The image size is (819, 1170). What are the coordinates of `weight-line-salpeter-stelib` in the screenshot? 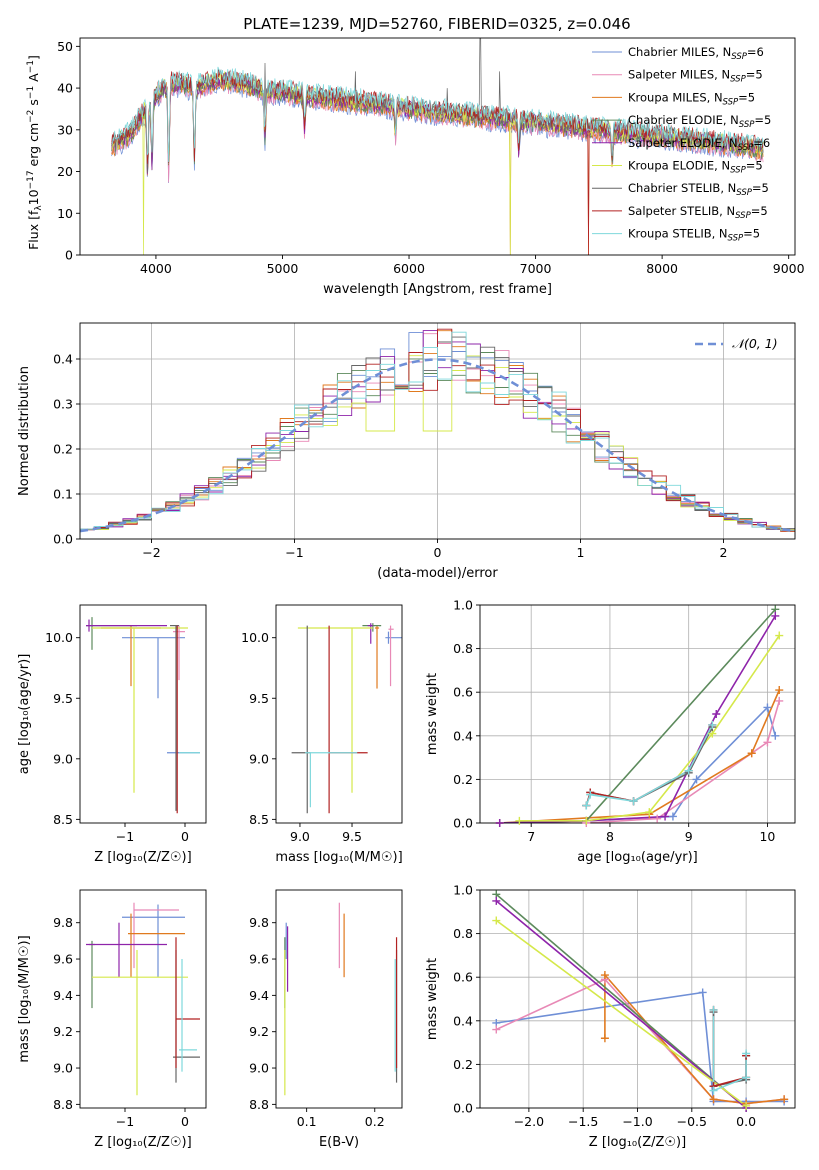 It's located at (729, 1048).